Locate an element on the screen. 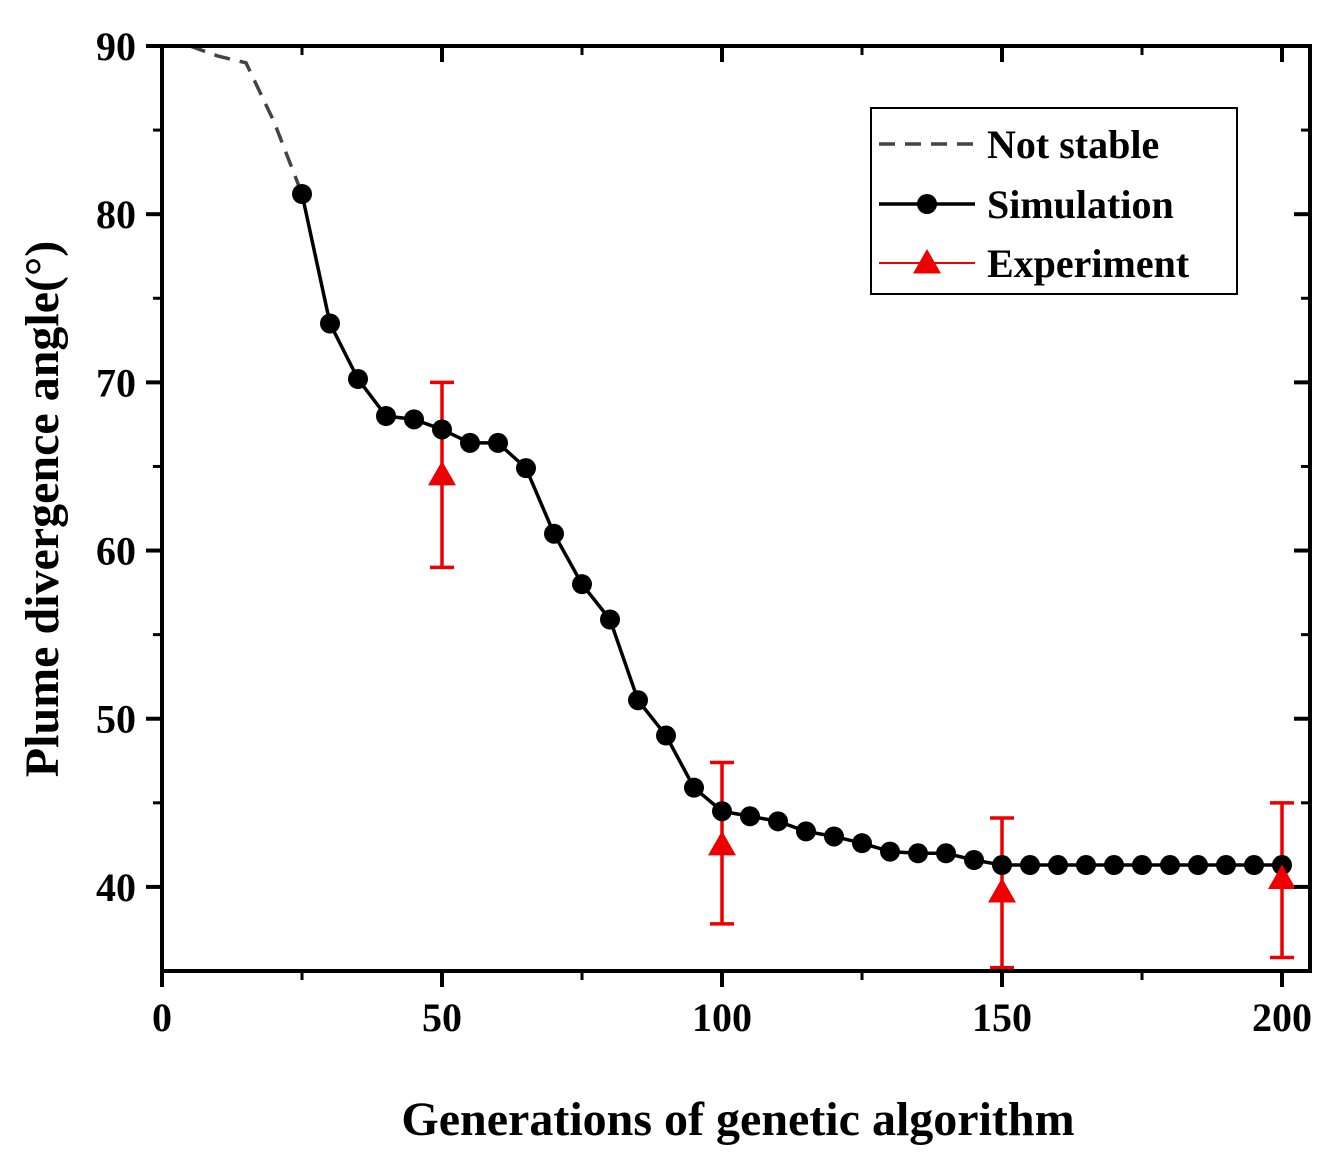  x-axis-title: Generations of genetic algorithm is located at coordinates (737, 1119).